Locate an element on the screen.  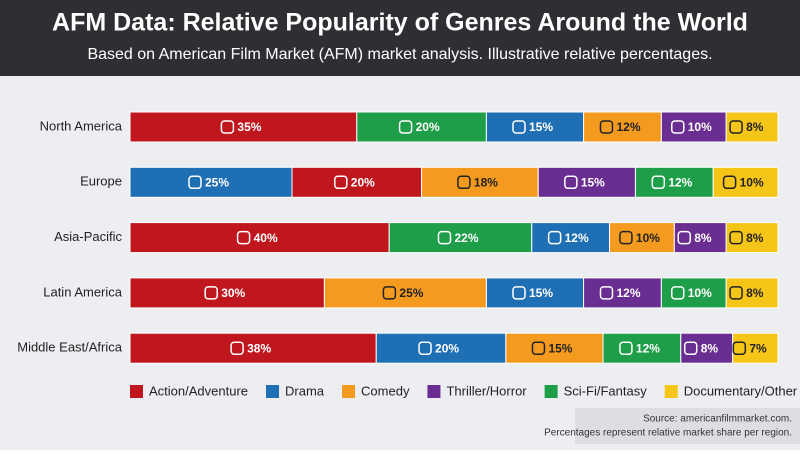
value-label: 7% is located at coordinates (758, 348).